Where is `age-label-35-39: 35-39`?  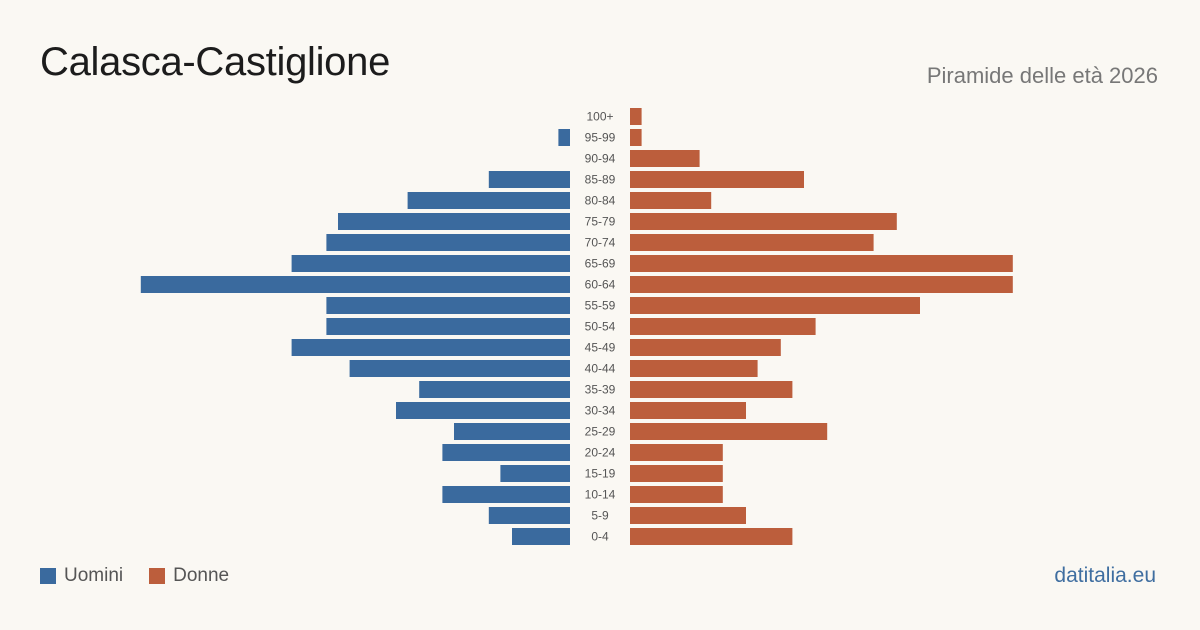 age-label-35-39: 35-39 is located at coordinates (600, 390).